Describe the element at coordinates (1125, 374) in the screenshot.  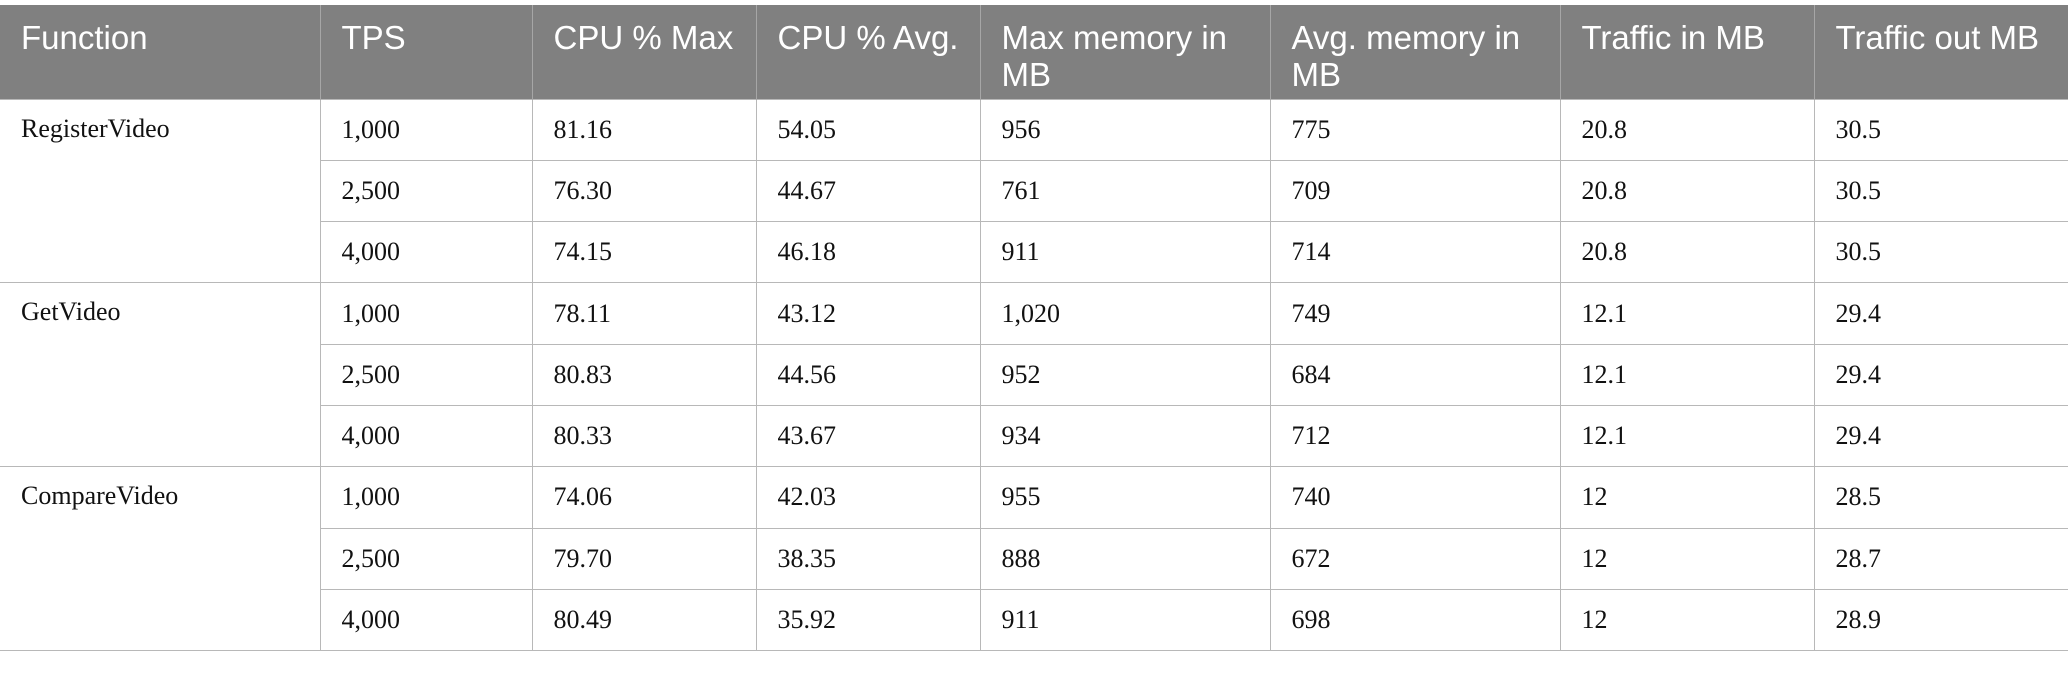
I see `data-cell: 952` at that location.